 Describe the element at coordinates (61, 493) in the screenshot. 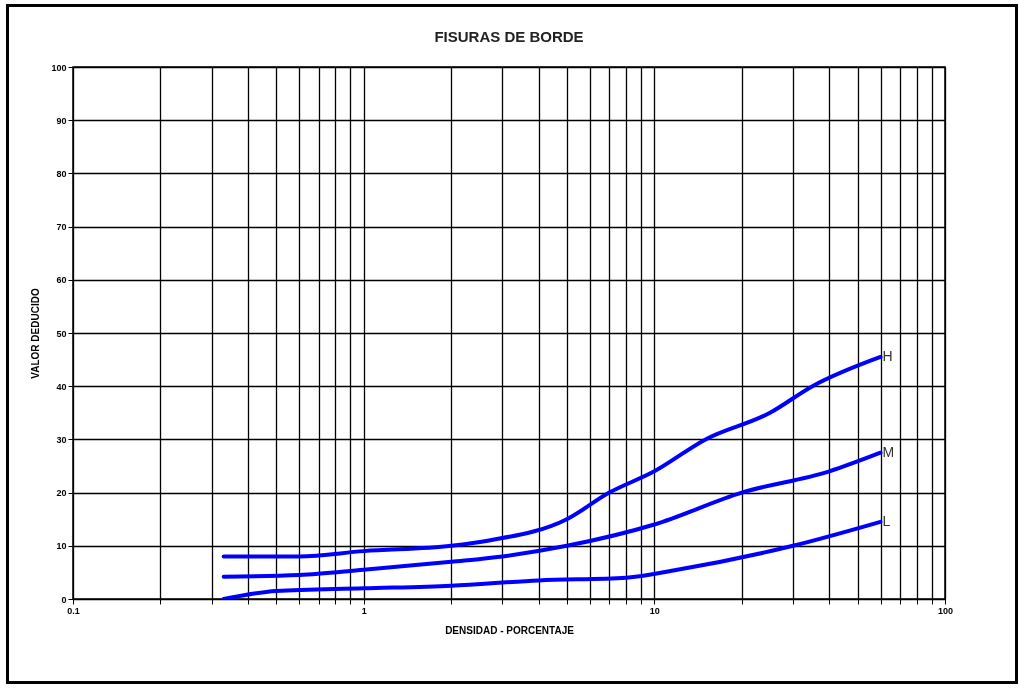

I see `y-tick-label: 20` at that location.